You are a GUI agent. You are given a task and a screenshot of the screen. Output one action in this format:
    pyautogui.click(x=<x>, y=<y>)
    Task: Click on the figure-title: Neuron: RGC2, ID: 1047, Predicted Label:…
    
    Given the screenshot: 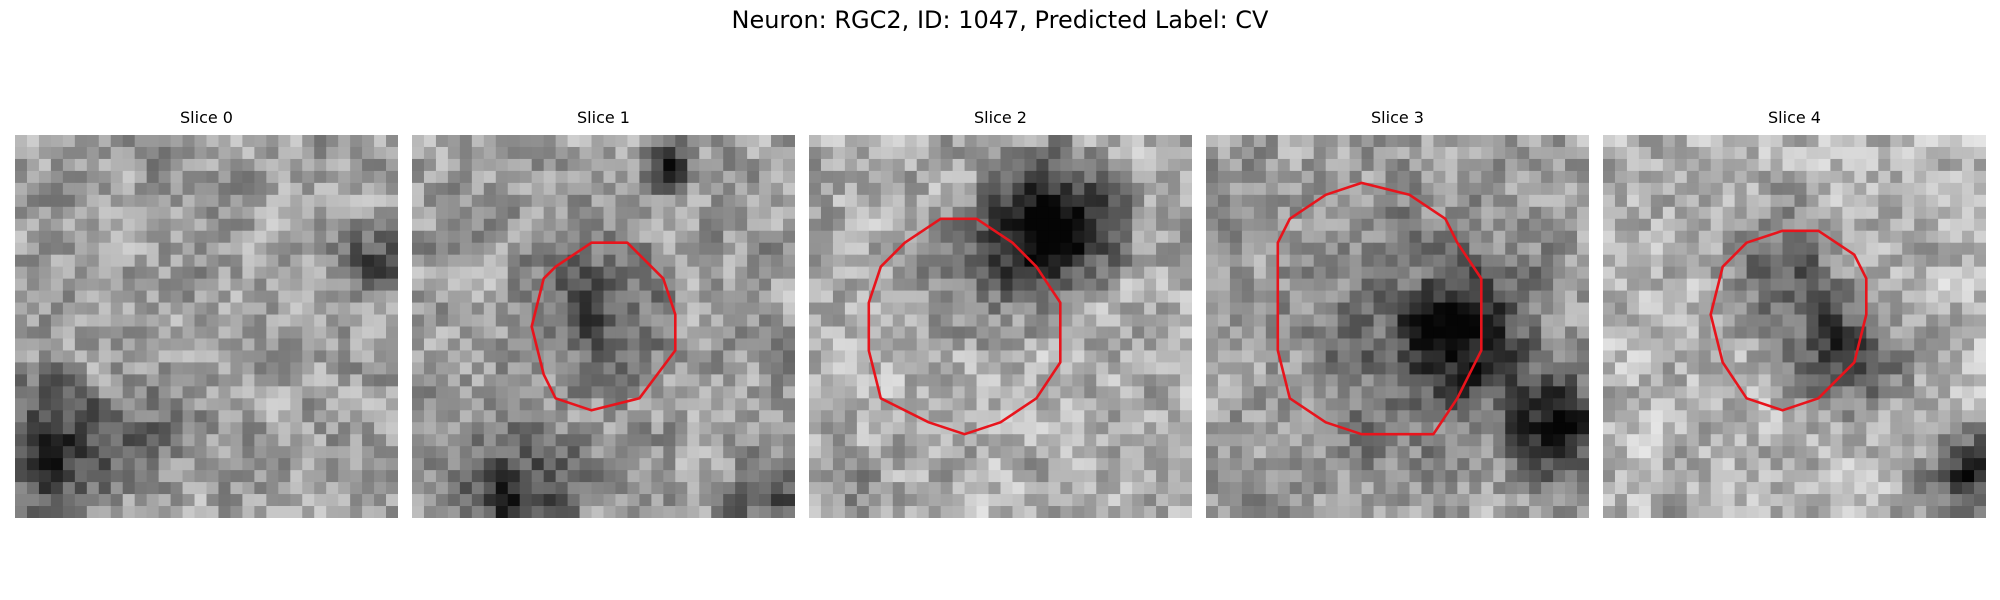 What is the action you would take?
    pyautogui.click(x=1000, y=20)
    